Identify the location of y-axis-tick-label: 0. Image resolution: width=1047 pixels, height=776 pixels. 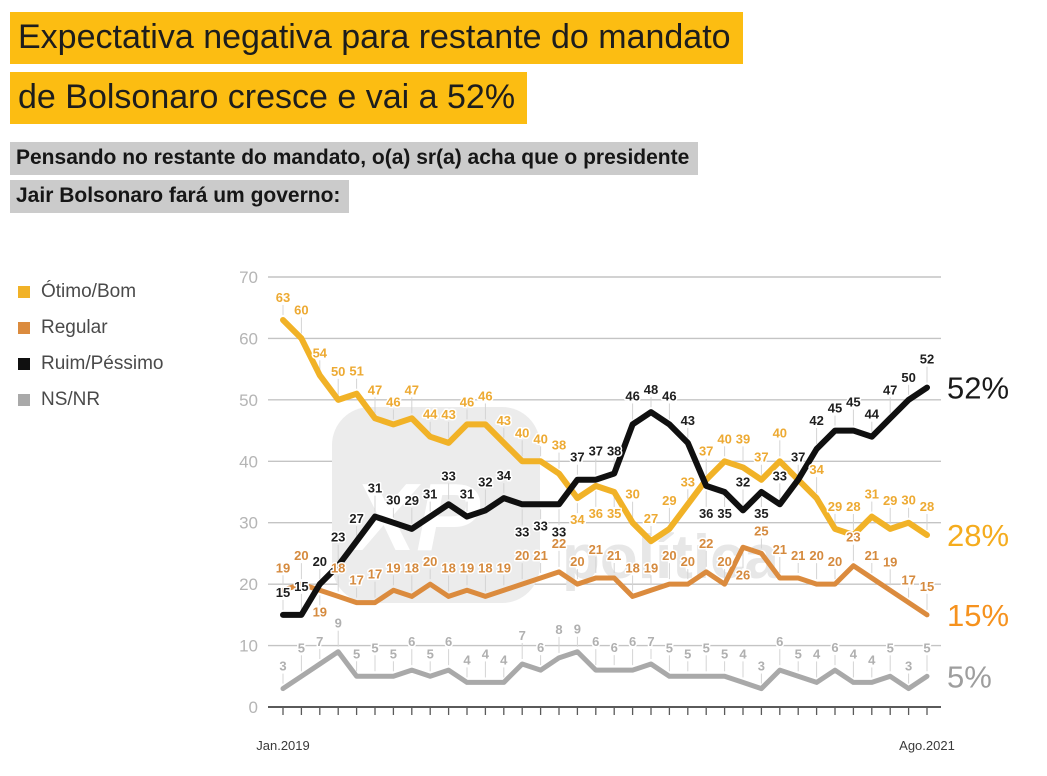
(253, 707).